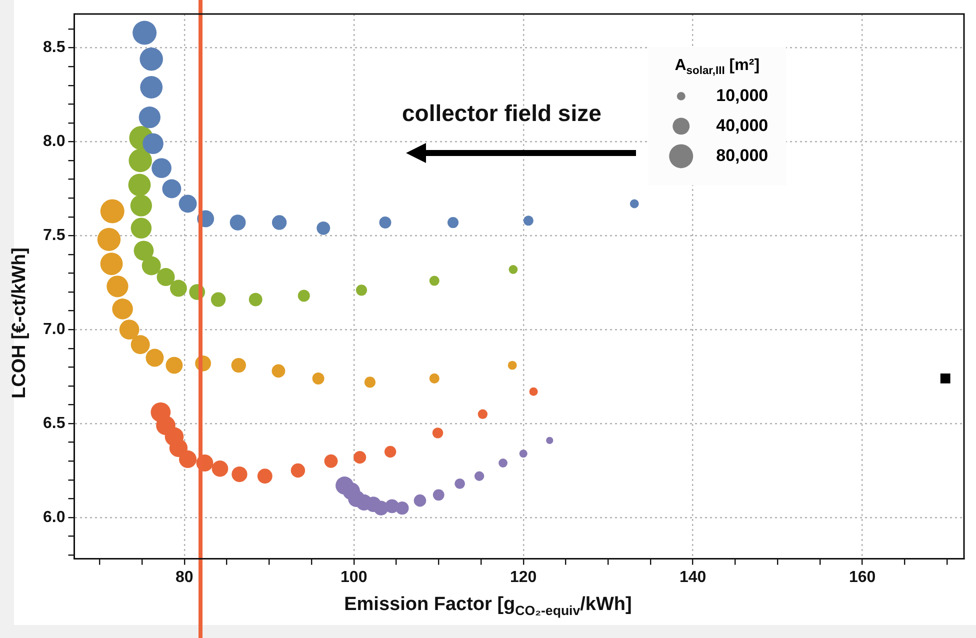 The height and width of the screenshot is (638, 976). What do you see at coordinates (185, 577) in the screenshot?
I see `x-tick-label: 80` at bounding box center [185, 577].